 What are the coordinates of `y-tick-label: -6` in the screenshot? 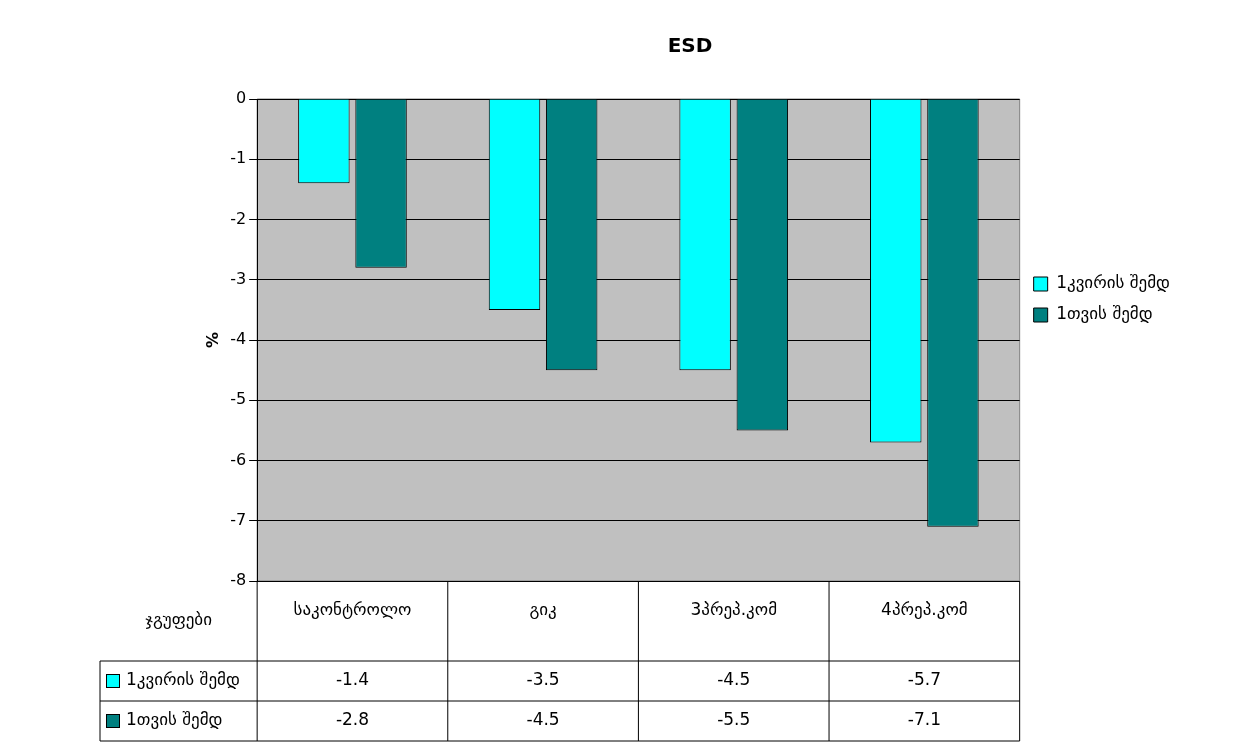 It's located at (238, 459).